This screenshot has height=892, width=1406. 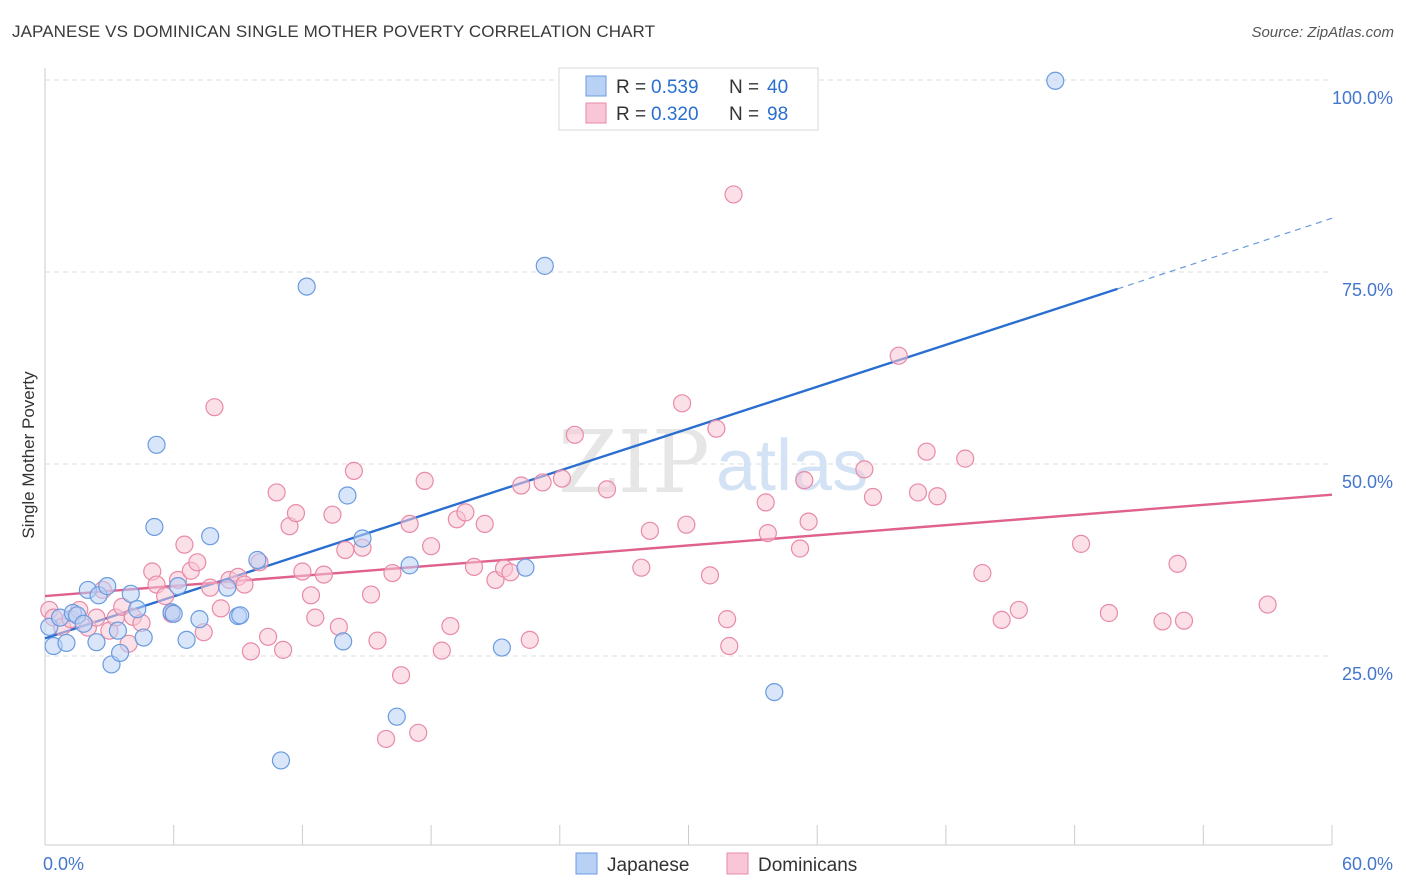 What do you see at coordinates (631, 114) in the screenshot?
I see `dominicans-r-label: R =` at bounding box center [631, 114].